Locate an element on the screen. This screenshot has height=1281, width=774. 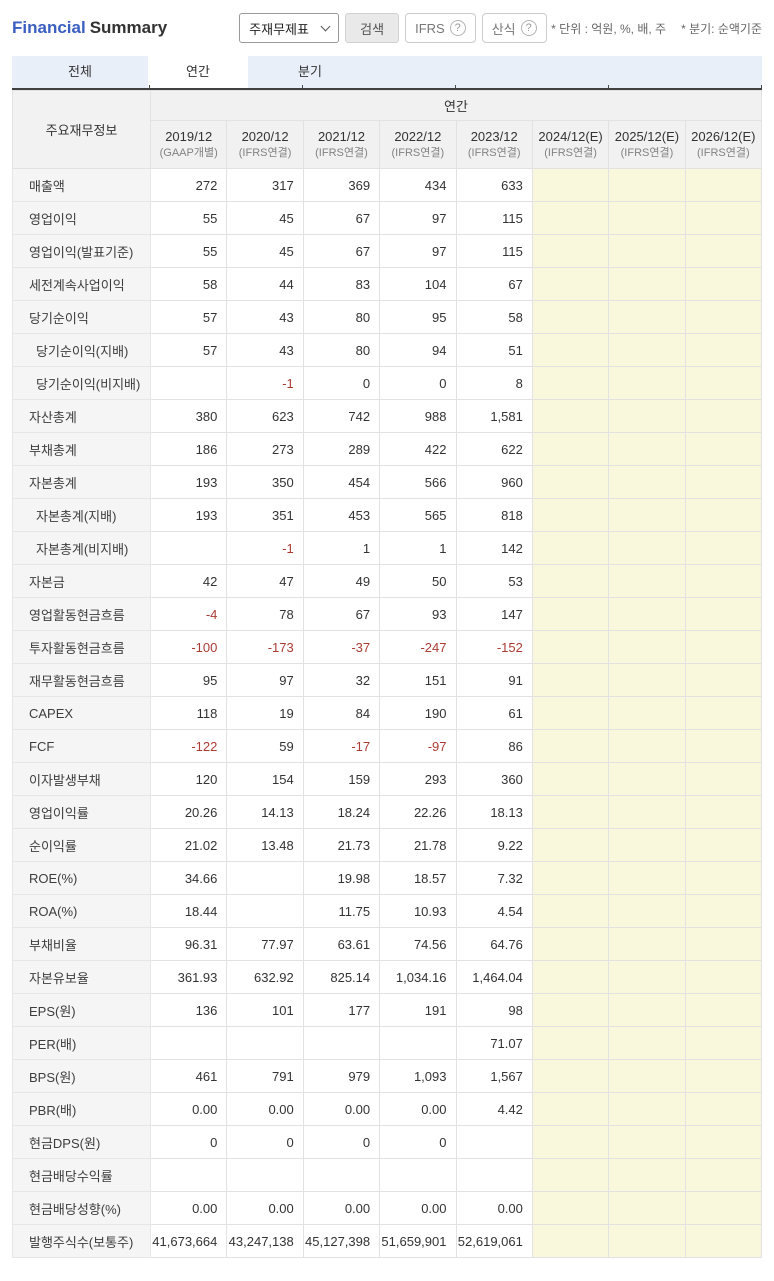
value-cell: 59 is located at coordinates (265, 746).